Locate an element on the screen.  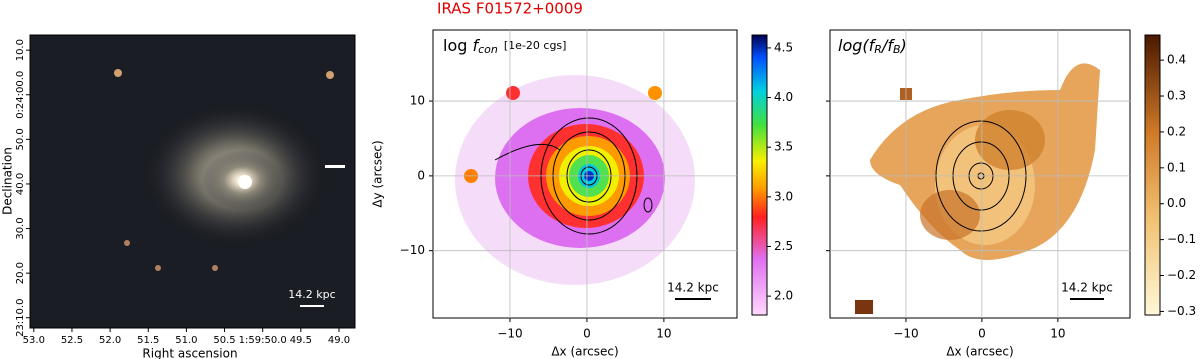
colorbar-tick-label: 2.0 is located at coordinates (783, 296).